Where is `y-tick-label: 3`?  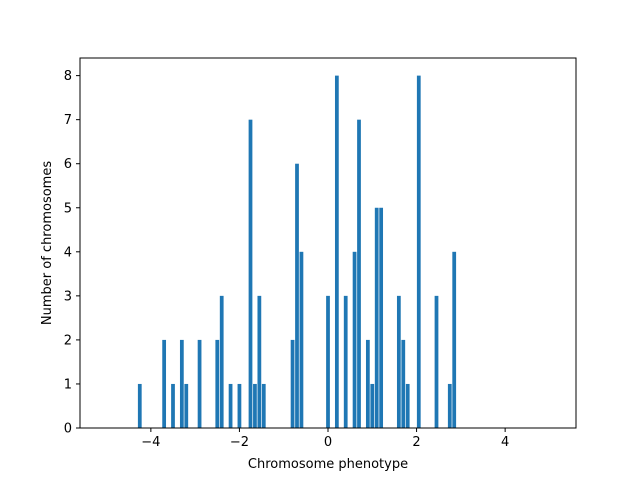 y-tick-label: 3 is located at coordinates (68, 296).